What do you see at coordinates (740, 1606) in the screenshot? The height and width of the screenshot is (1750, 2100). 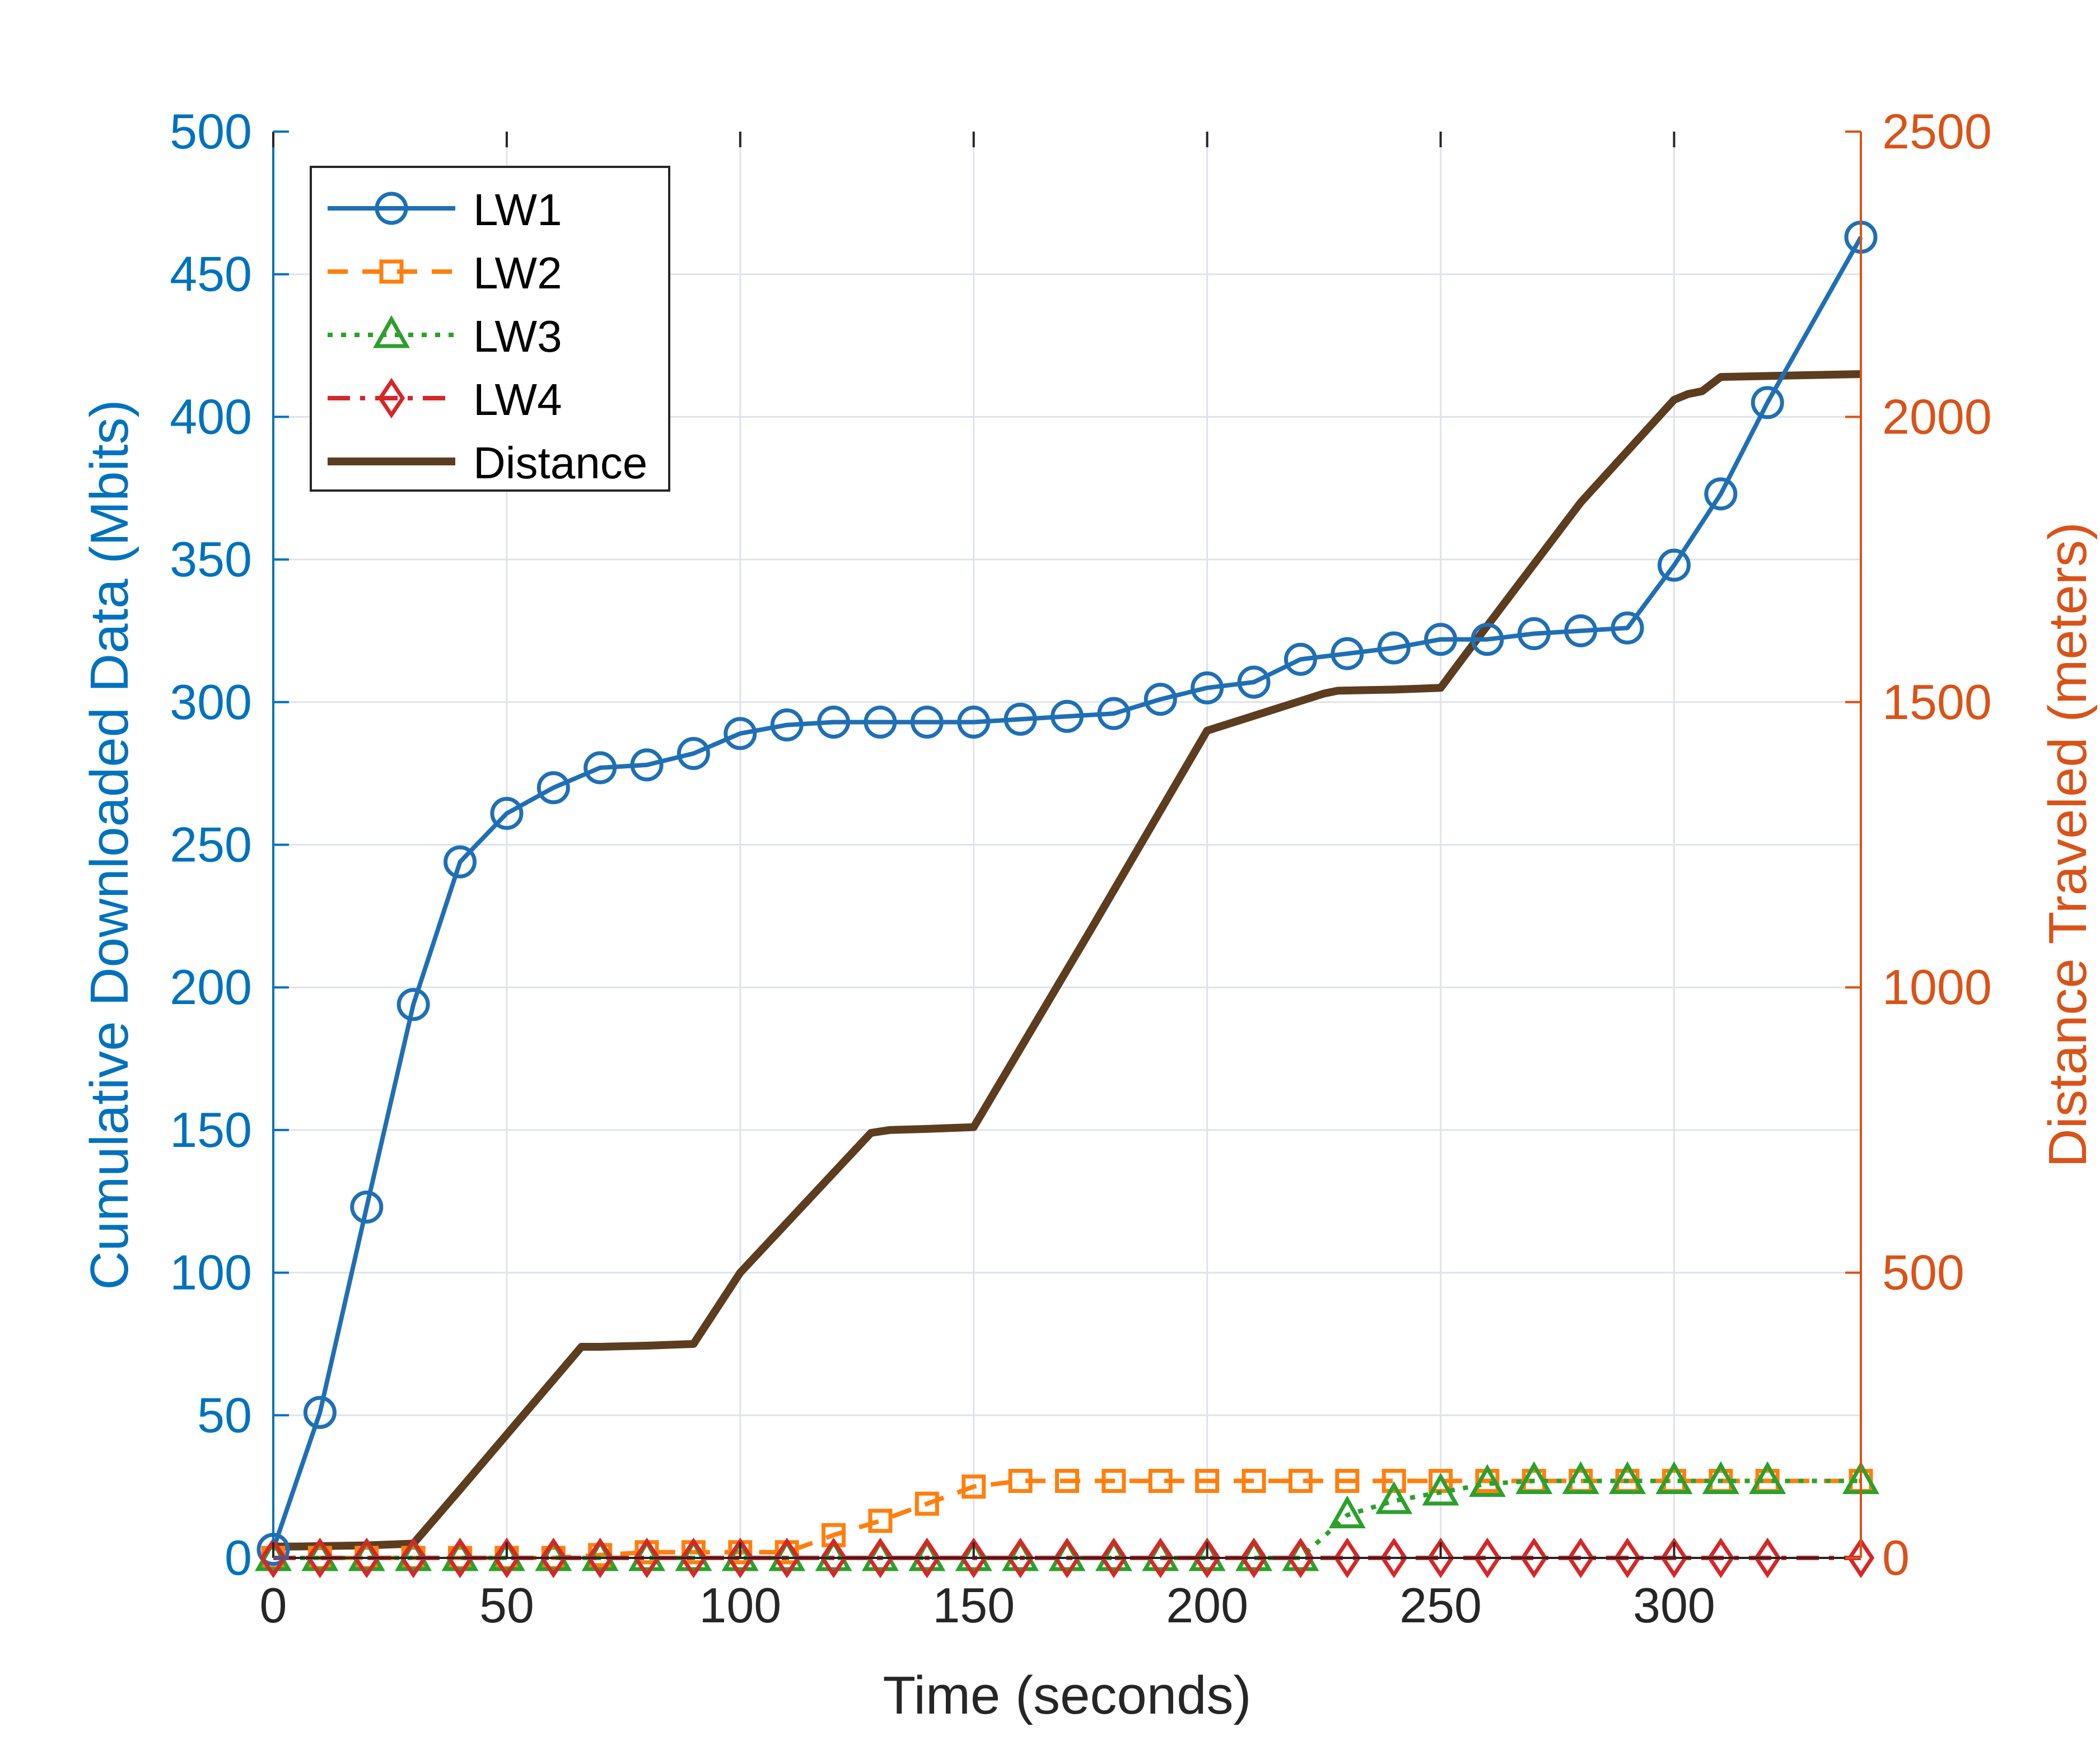 I see `x-tick-label: 100` at bounding box center [740, 1606].